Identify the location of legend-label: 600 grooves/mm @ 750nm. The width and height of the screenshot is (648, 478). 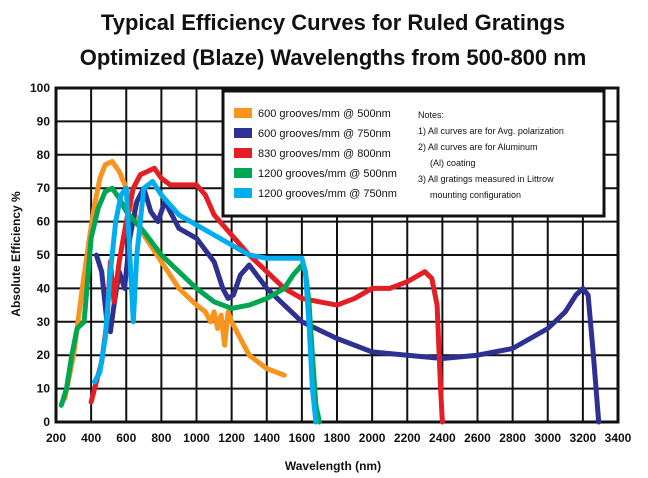
(324, 134).